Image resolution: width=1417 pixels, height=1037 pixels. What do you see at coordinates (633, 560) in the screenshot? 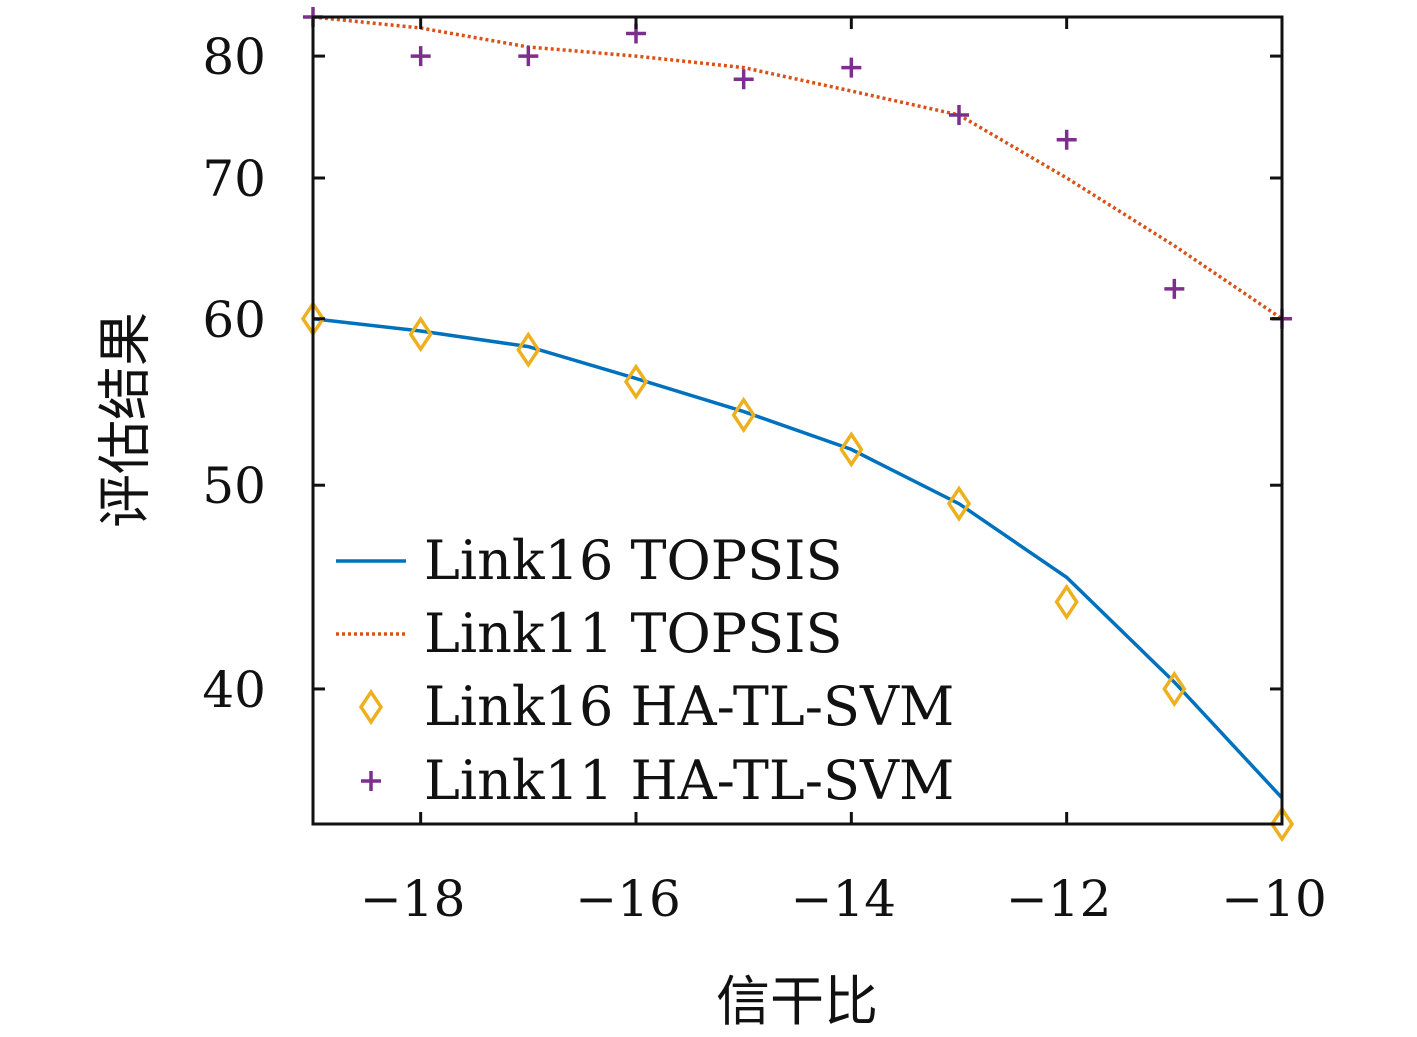
I see `legend-label: Link16 TOPSIS` at bounding box center [633, 560].